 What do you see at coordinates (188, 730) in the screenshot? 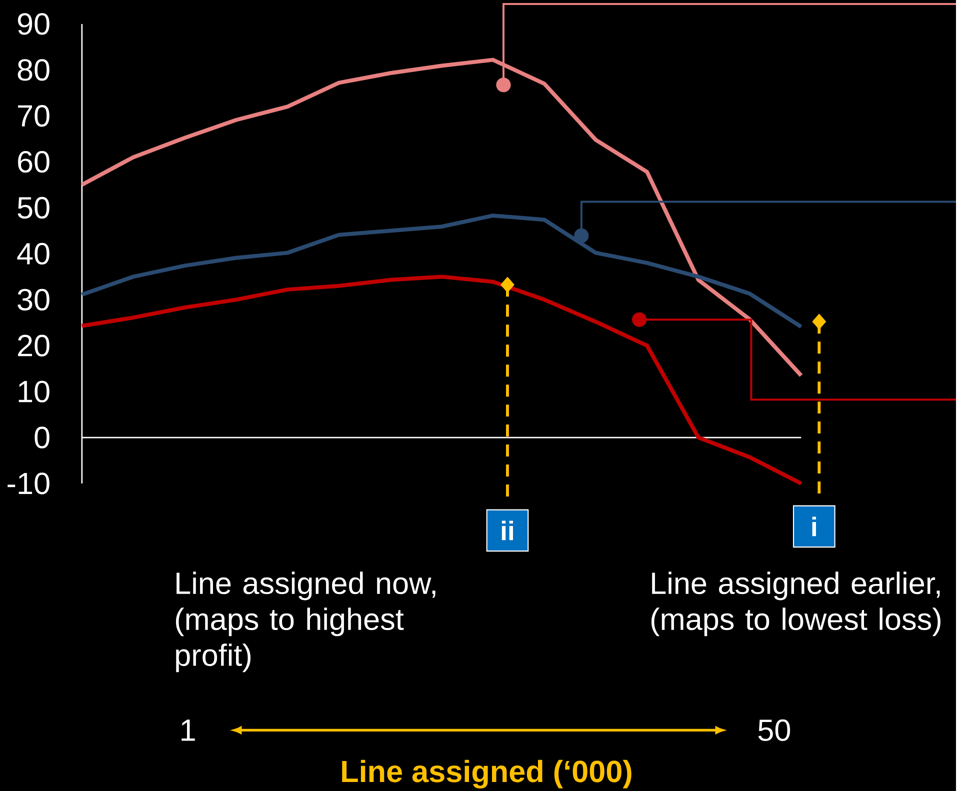
I see `text: 1` at bounding box center [188, 730].